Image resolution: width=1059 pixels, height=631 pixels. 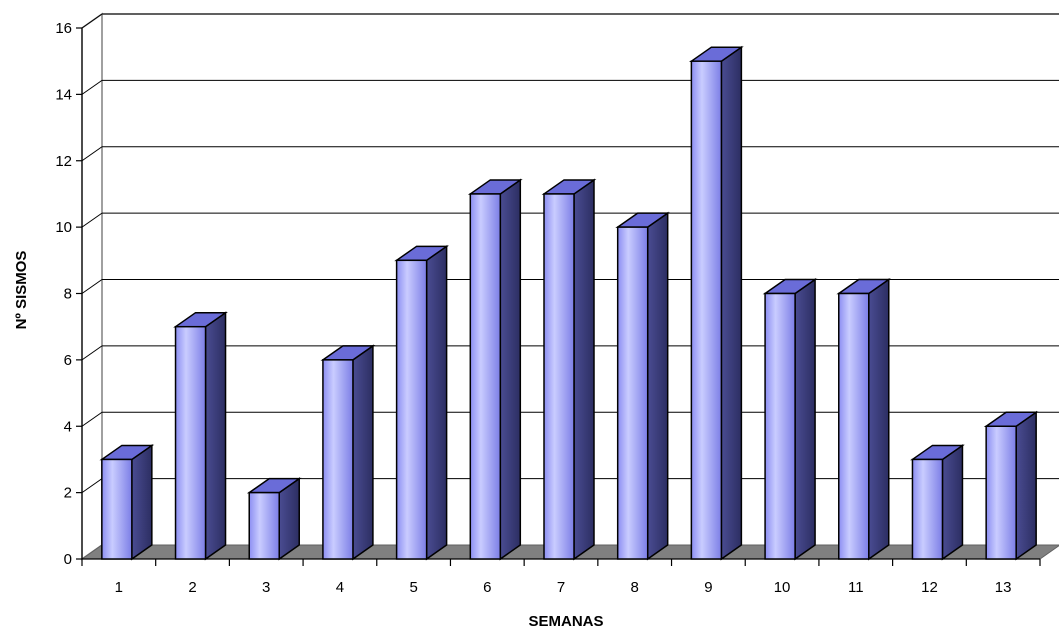 What do you see at coordinates (68, 360) in the screenshot?
I see `y-tick-label: 6` at bounding box center [68, 360].